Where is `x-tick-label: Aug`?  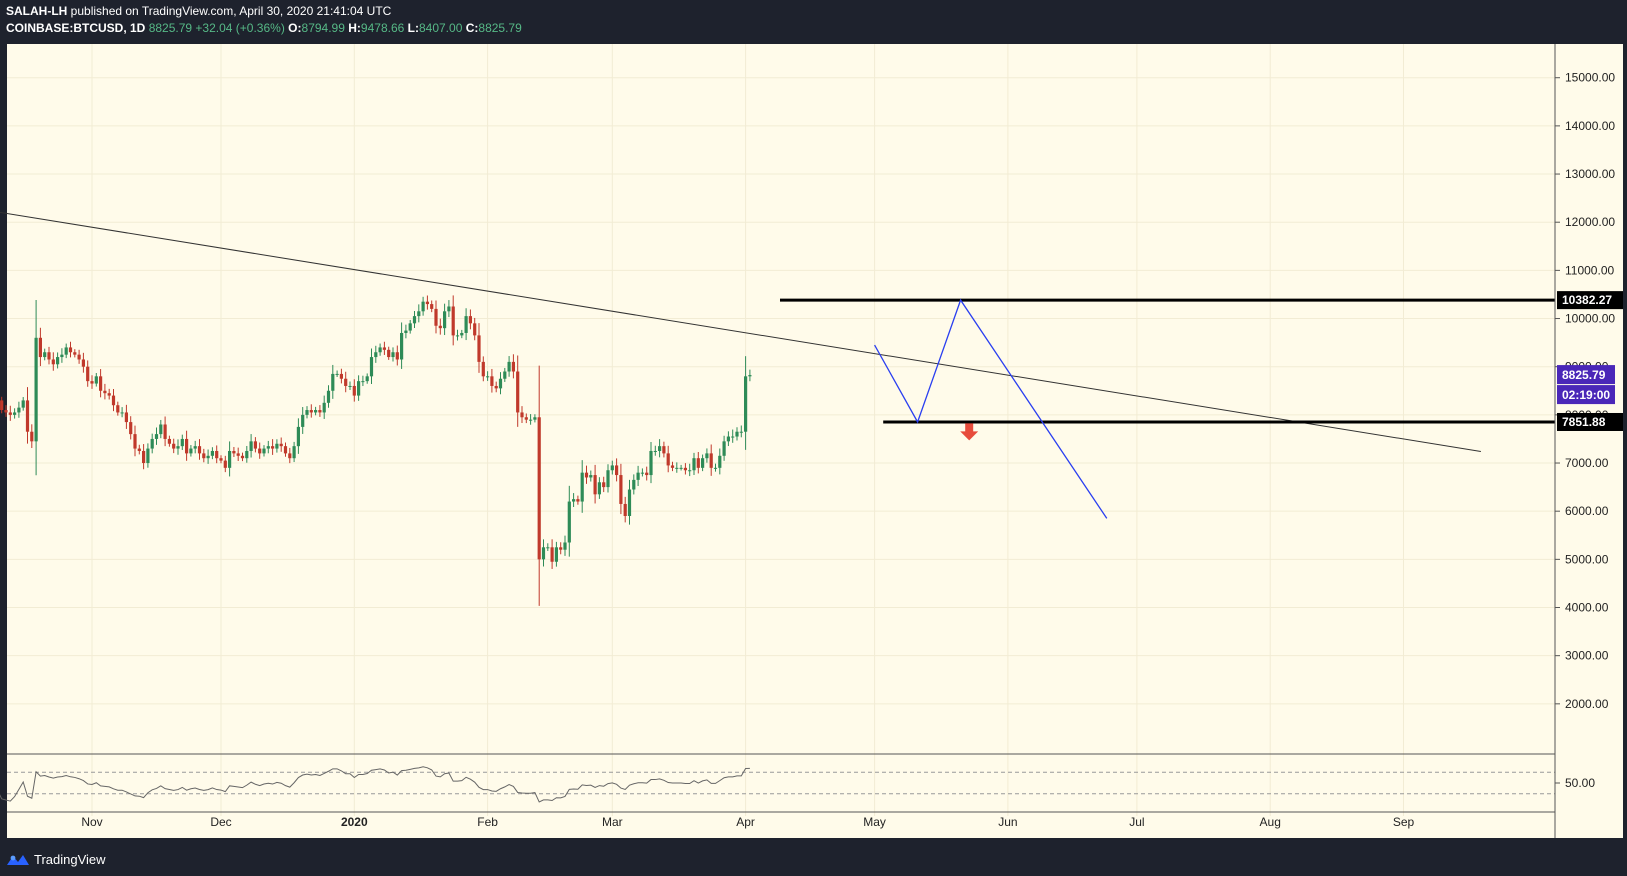
x-tick-label: Aug is located at coordinates (1270, 822).